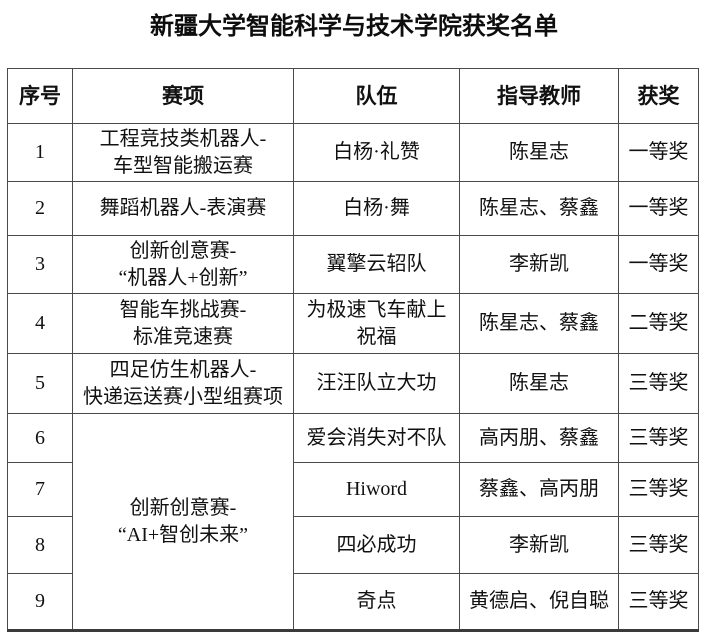  What do you see at coordinates (183, 323) in the screenshot?
I see `event-cell: 智能车挑战赛- 标准竞速赛` at bounding box center [183, 323].